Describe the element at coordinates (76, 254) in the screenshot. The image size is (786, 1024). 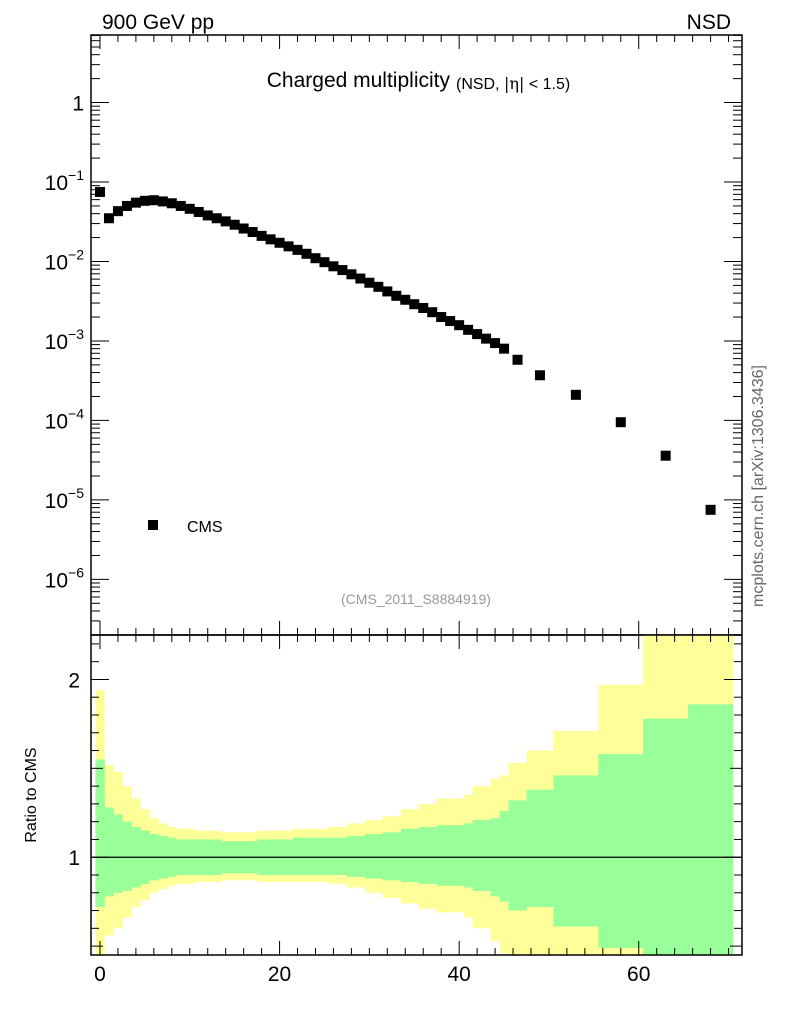
I see `tick-label-exponent: −2` at that location.